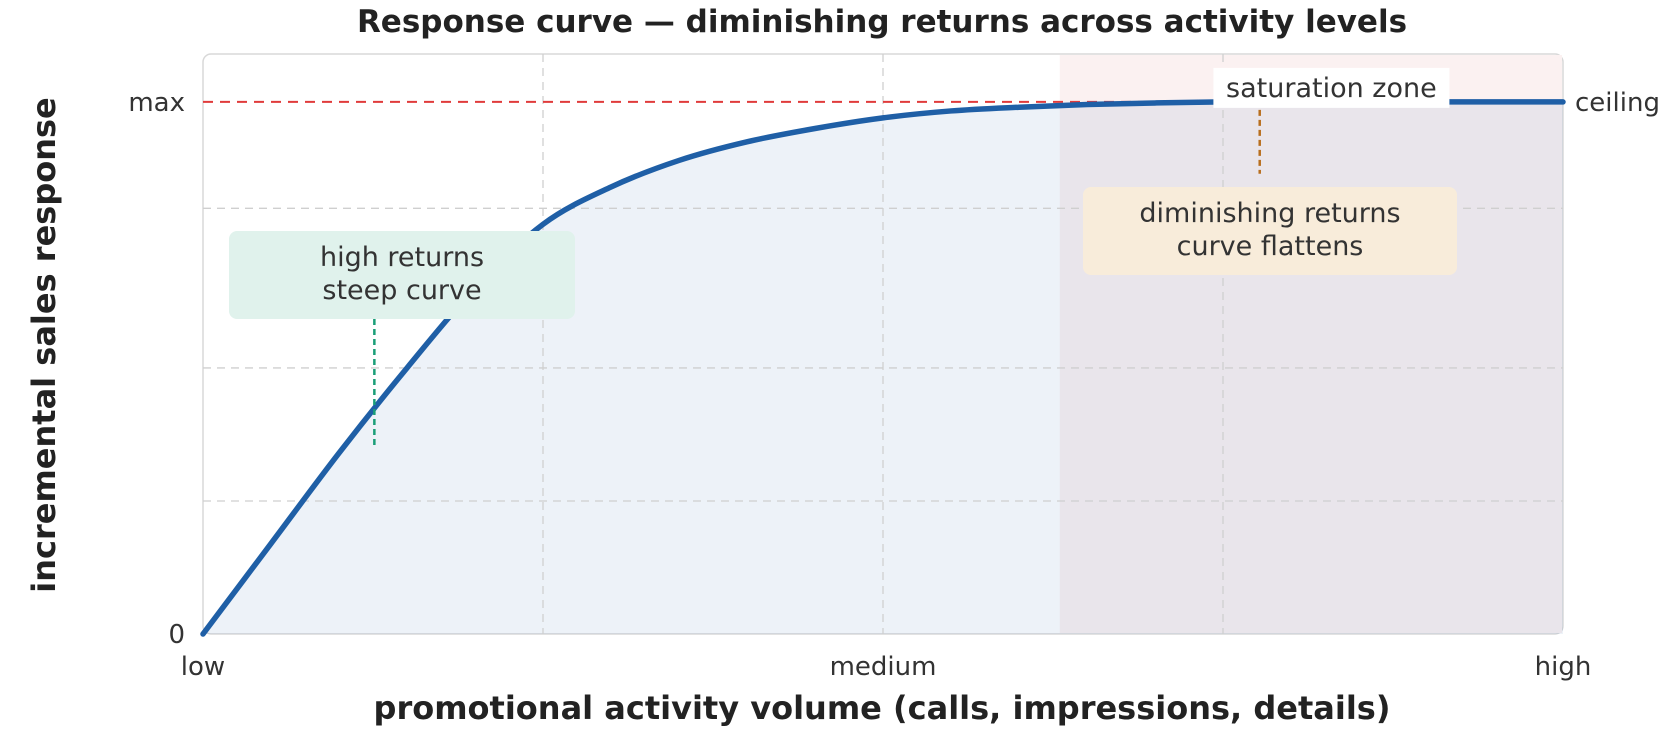  I want to click on saturation-zone-label: saturation zone, so click(1331, 88).